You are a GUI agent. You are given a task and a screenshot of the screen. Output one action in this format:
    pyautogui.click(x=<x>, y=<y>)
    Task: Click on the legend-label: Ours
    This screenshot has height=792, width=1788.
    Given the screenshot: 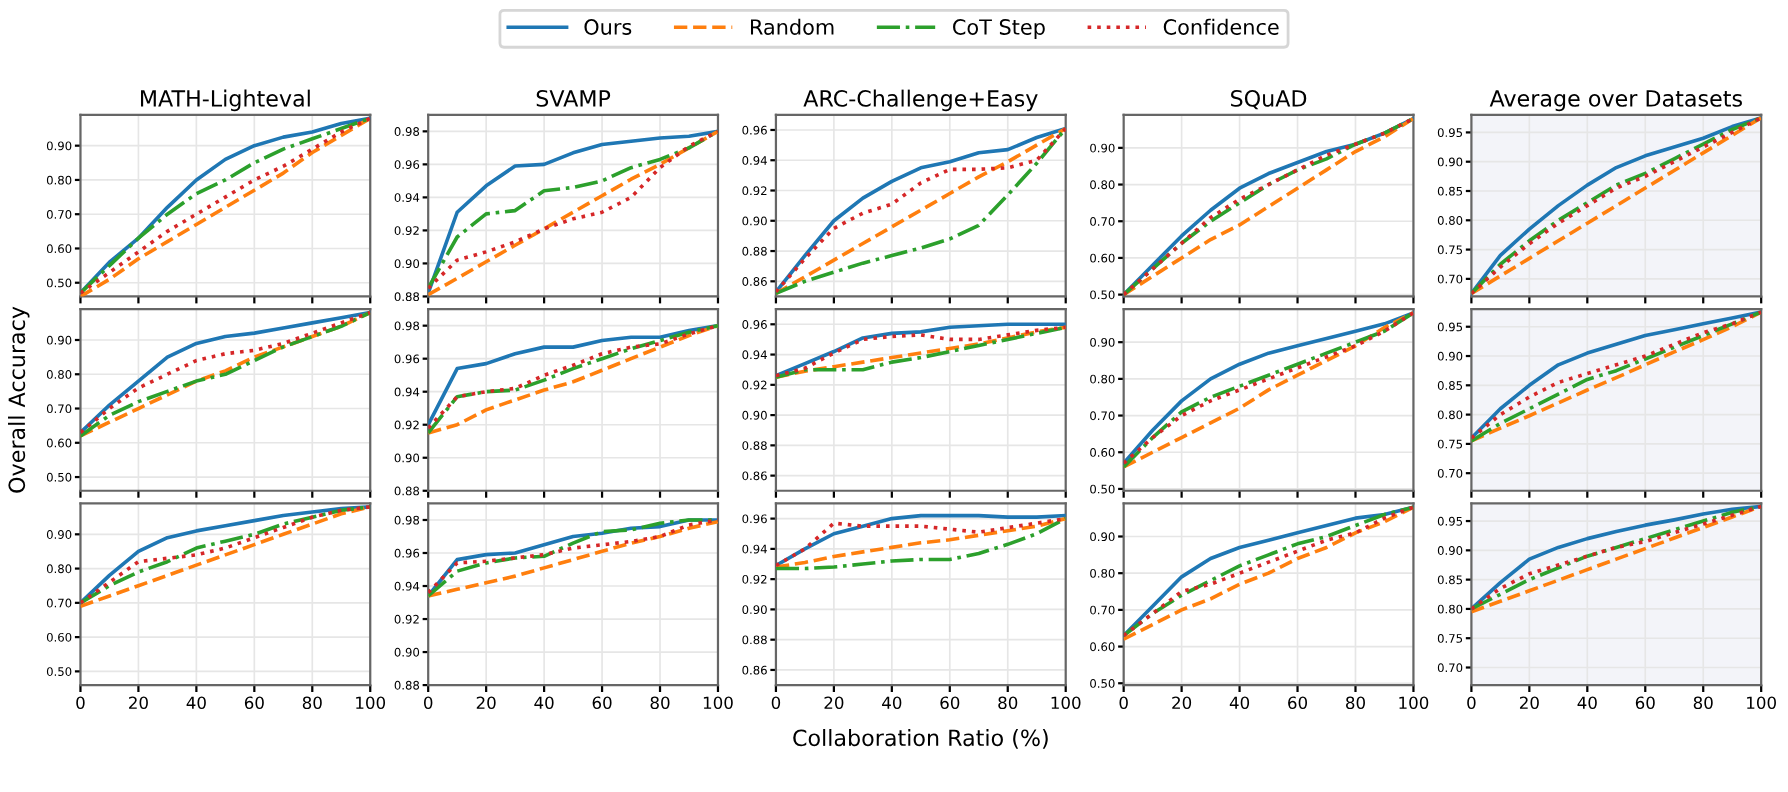 What is the action you would take?
    pyautogui.click(x=608, y=27)
    